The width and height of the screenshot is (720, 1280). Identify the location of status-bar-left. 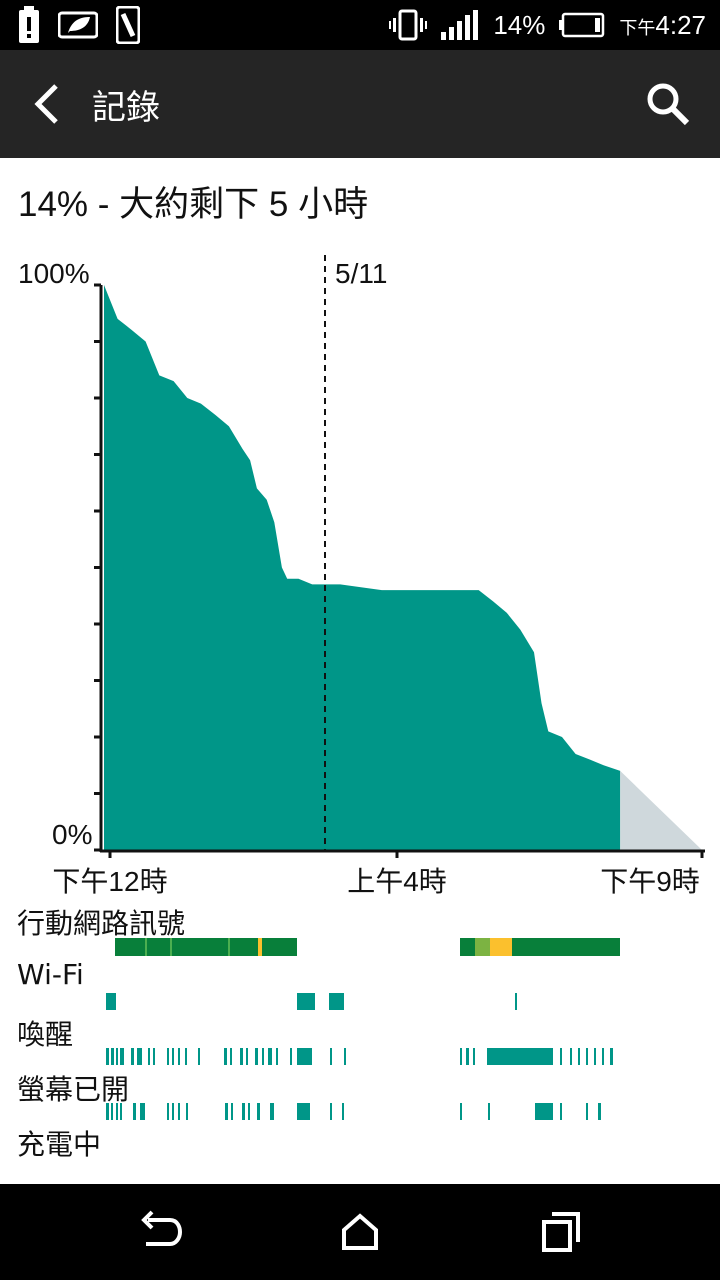
(79, 25).